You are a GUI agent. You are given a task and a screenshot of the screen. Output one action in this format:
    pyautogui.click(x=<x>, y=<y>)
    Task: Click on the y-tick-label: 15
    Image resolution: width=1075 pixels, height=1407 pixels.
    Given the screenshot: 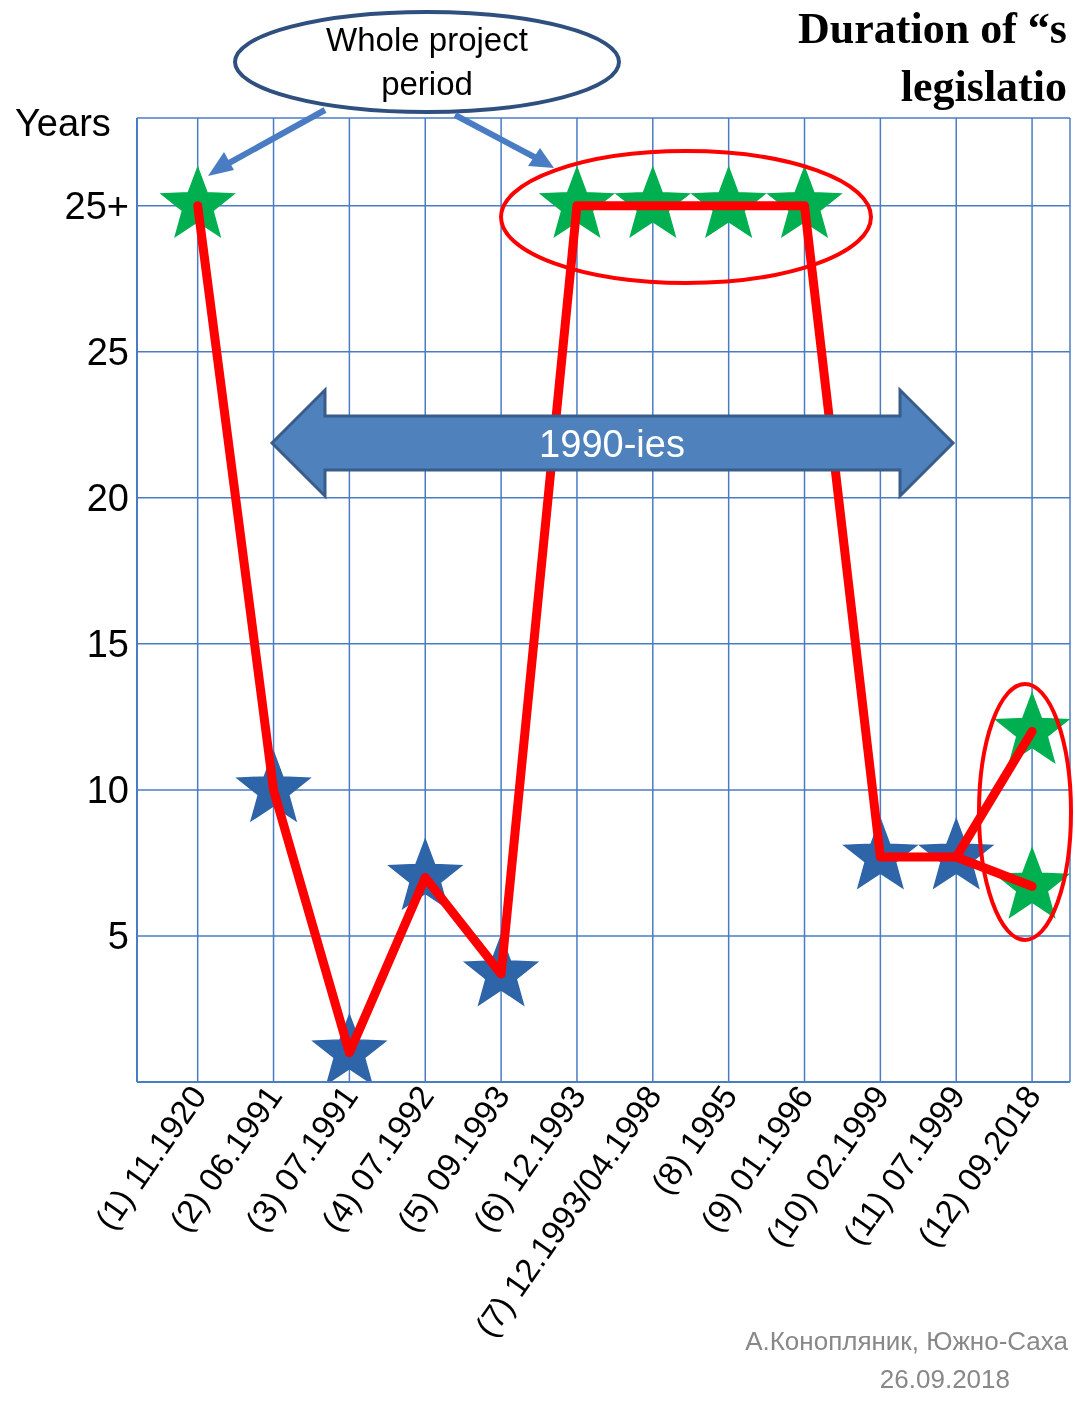 What is the action you would take?
    pyautogui.click(x=107, y=644)
    